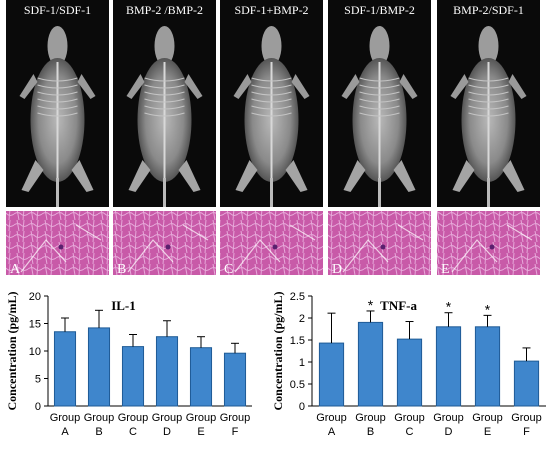  I want to click on tissue-panel: C, so click(271, 244).